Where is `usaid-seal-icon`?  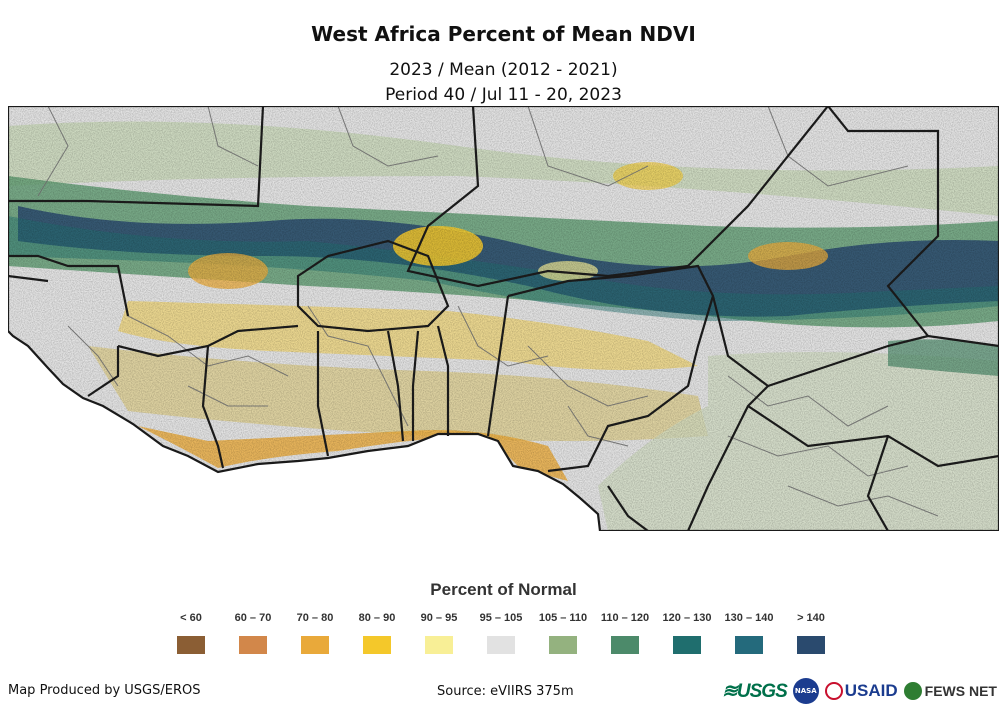 usaid-seal-icon is located at coordinates (833, 691).